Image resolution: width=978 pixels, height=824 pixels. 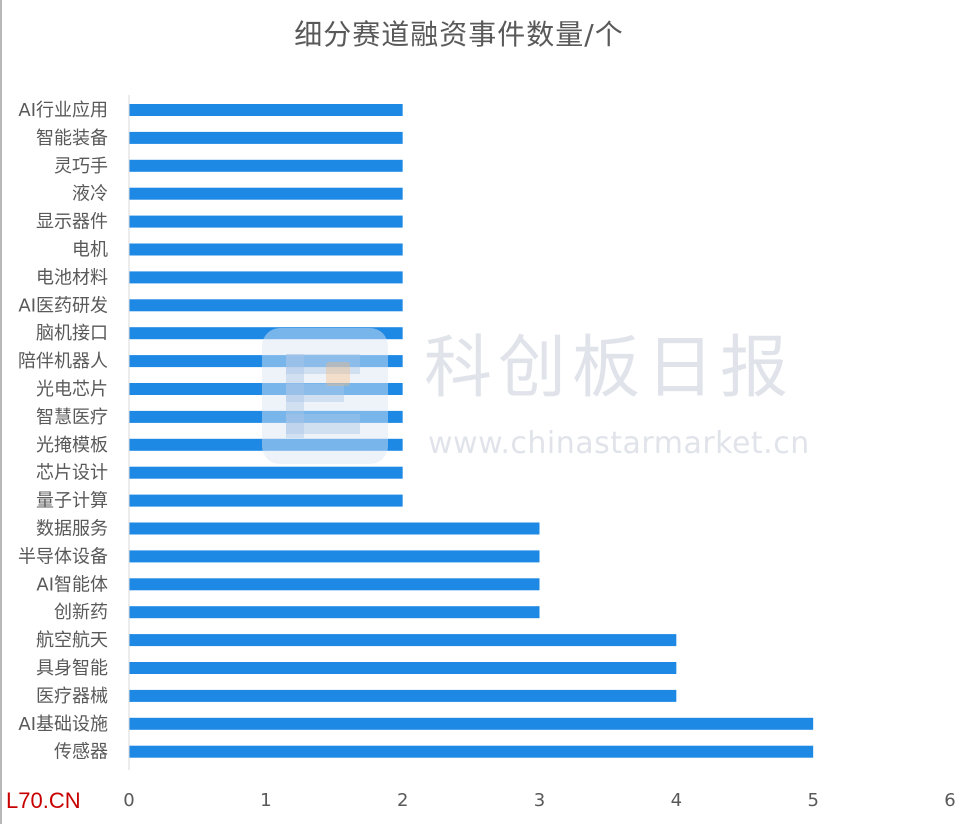 I want to click on x-tick-label-0: 0, so click(x=128, y=800).